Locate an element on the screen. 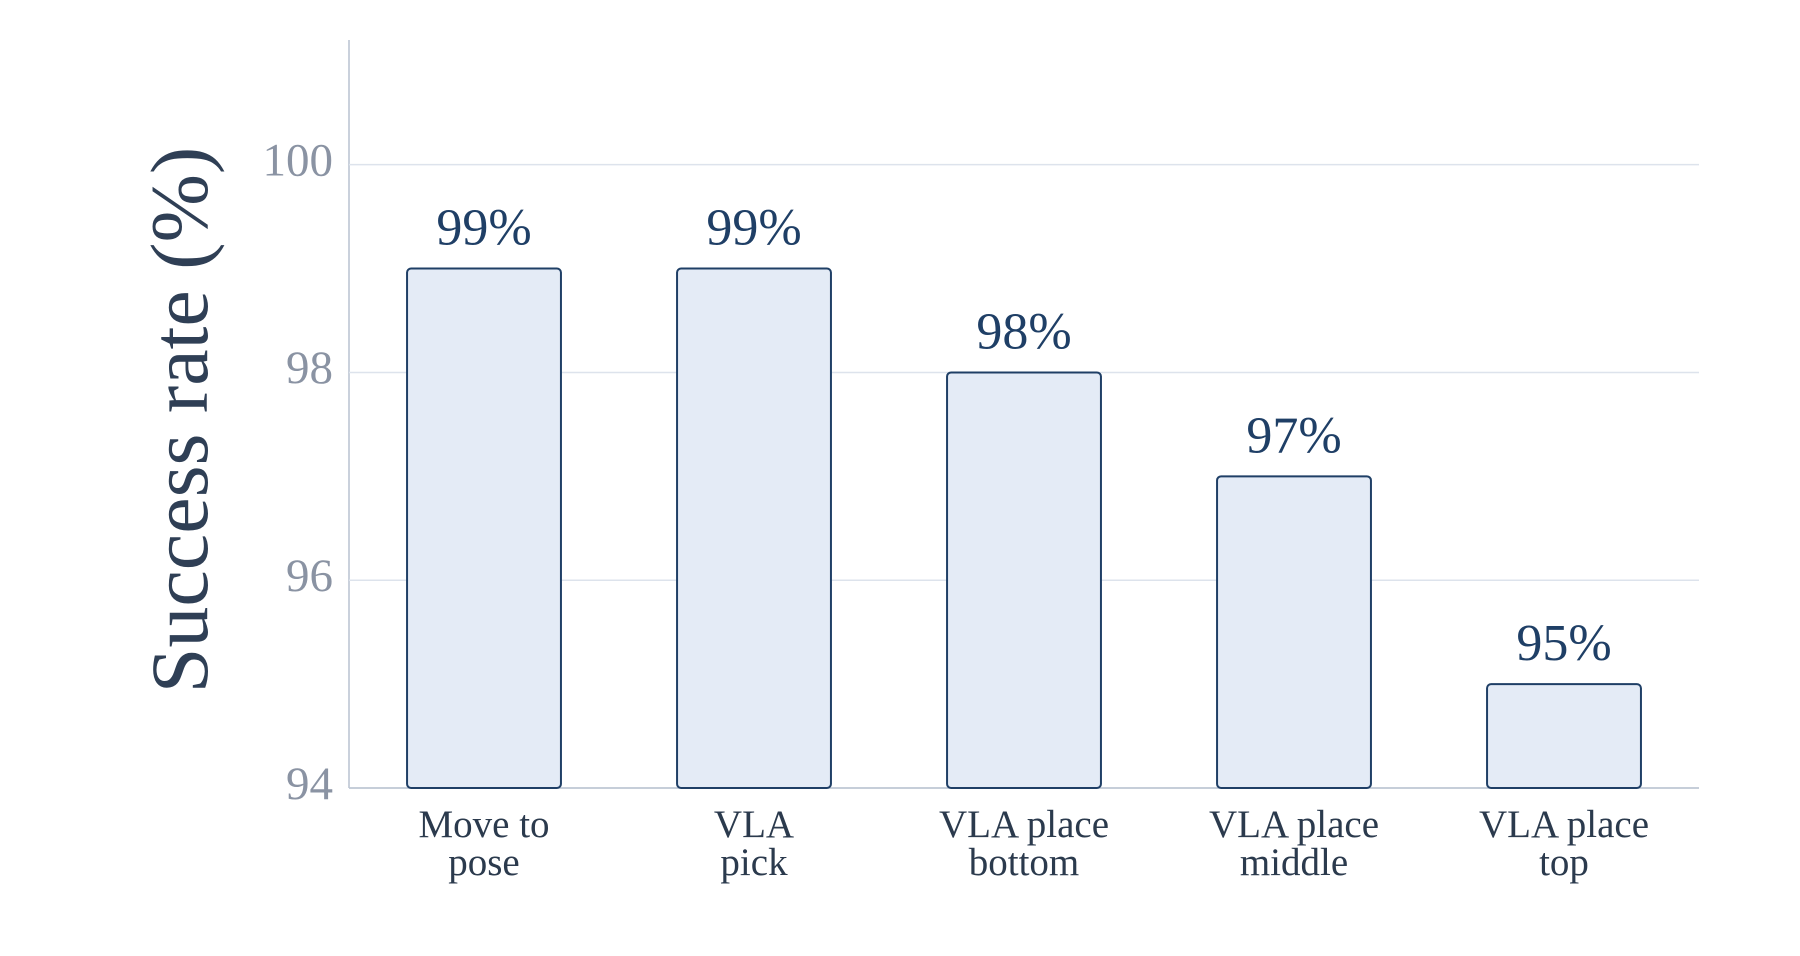 The width and height of the screenshot is (1800, 956). y-tick-label: 100 is located at coordinates (298, 160).